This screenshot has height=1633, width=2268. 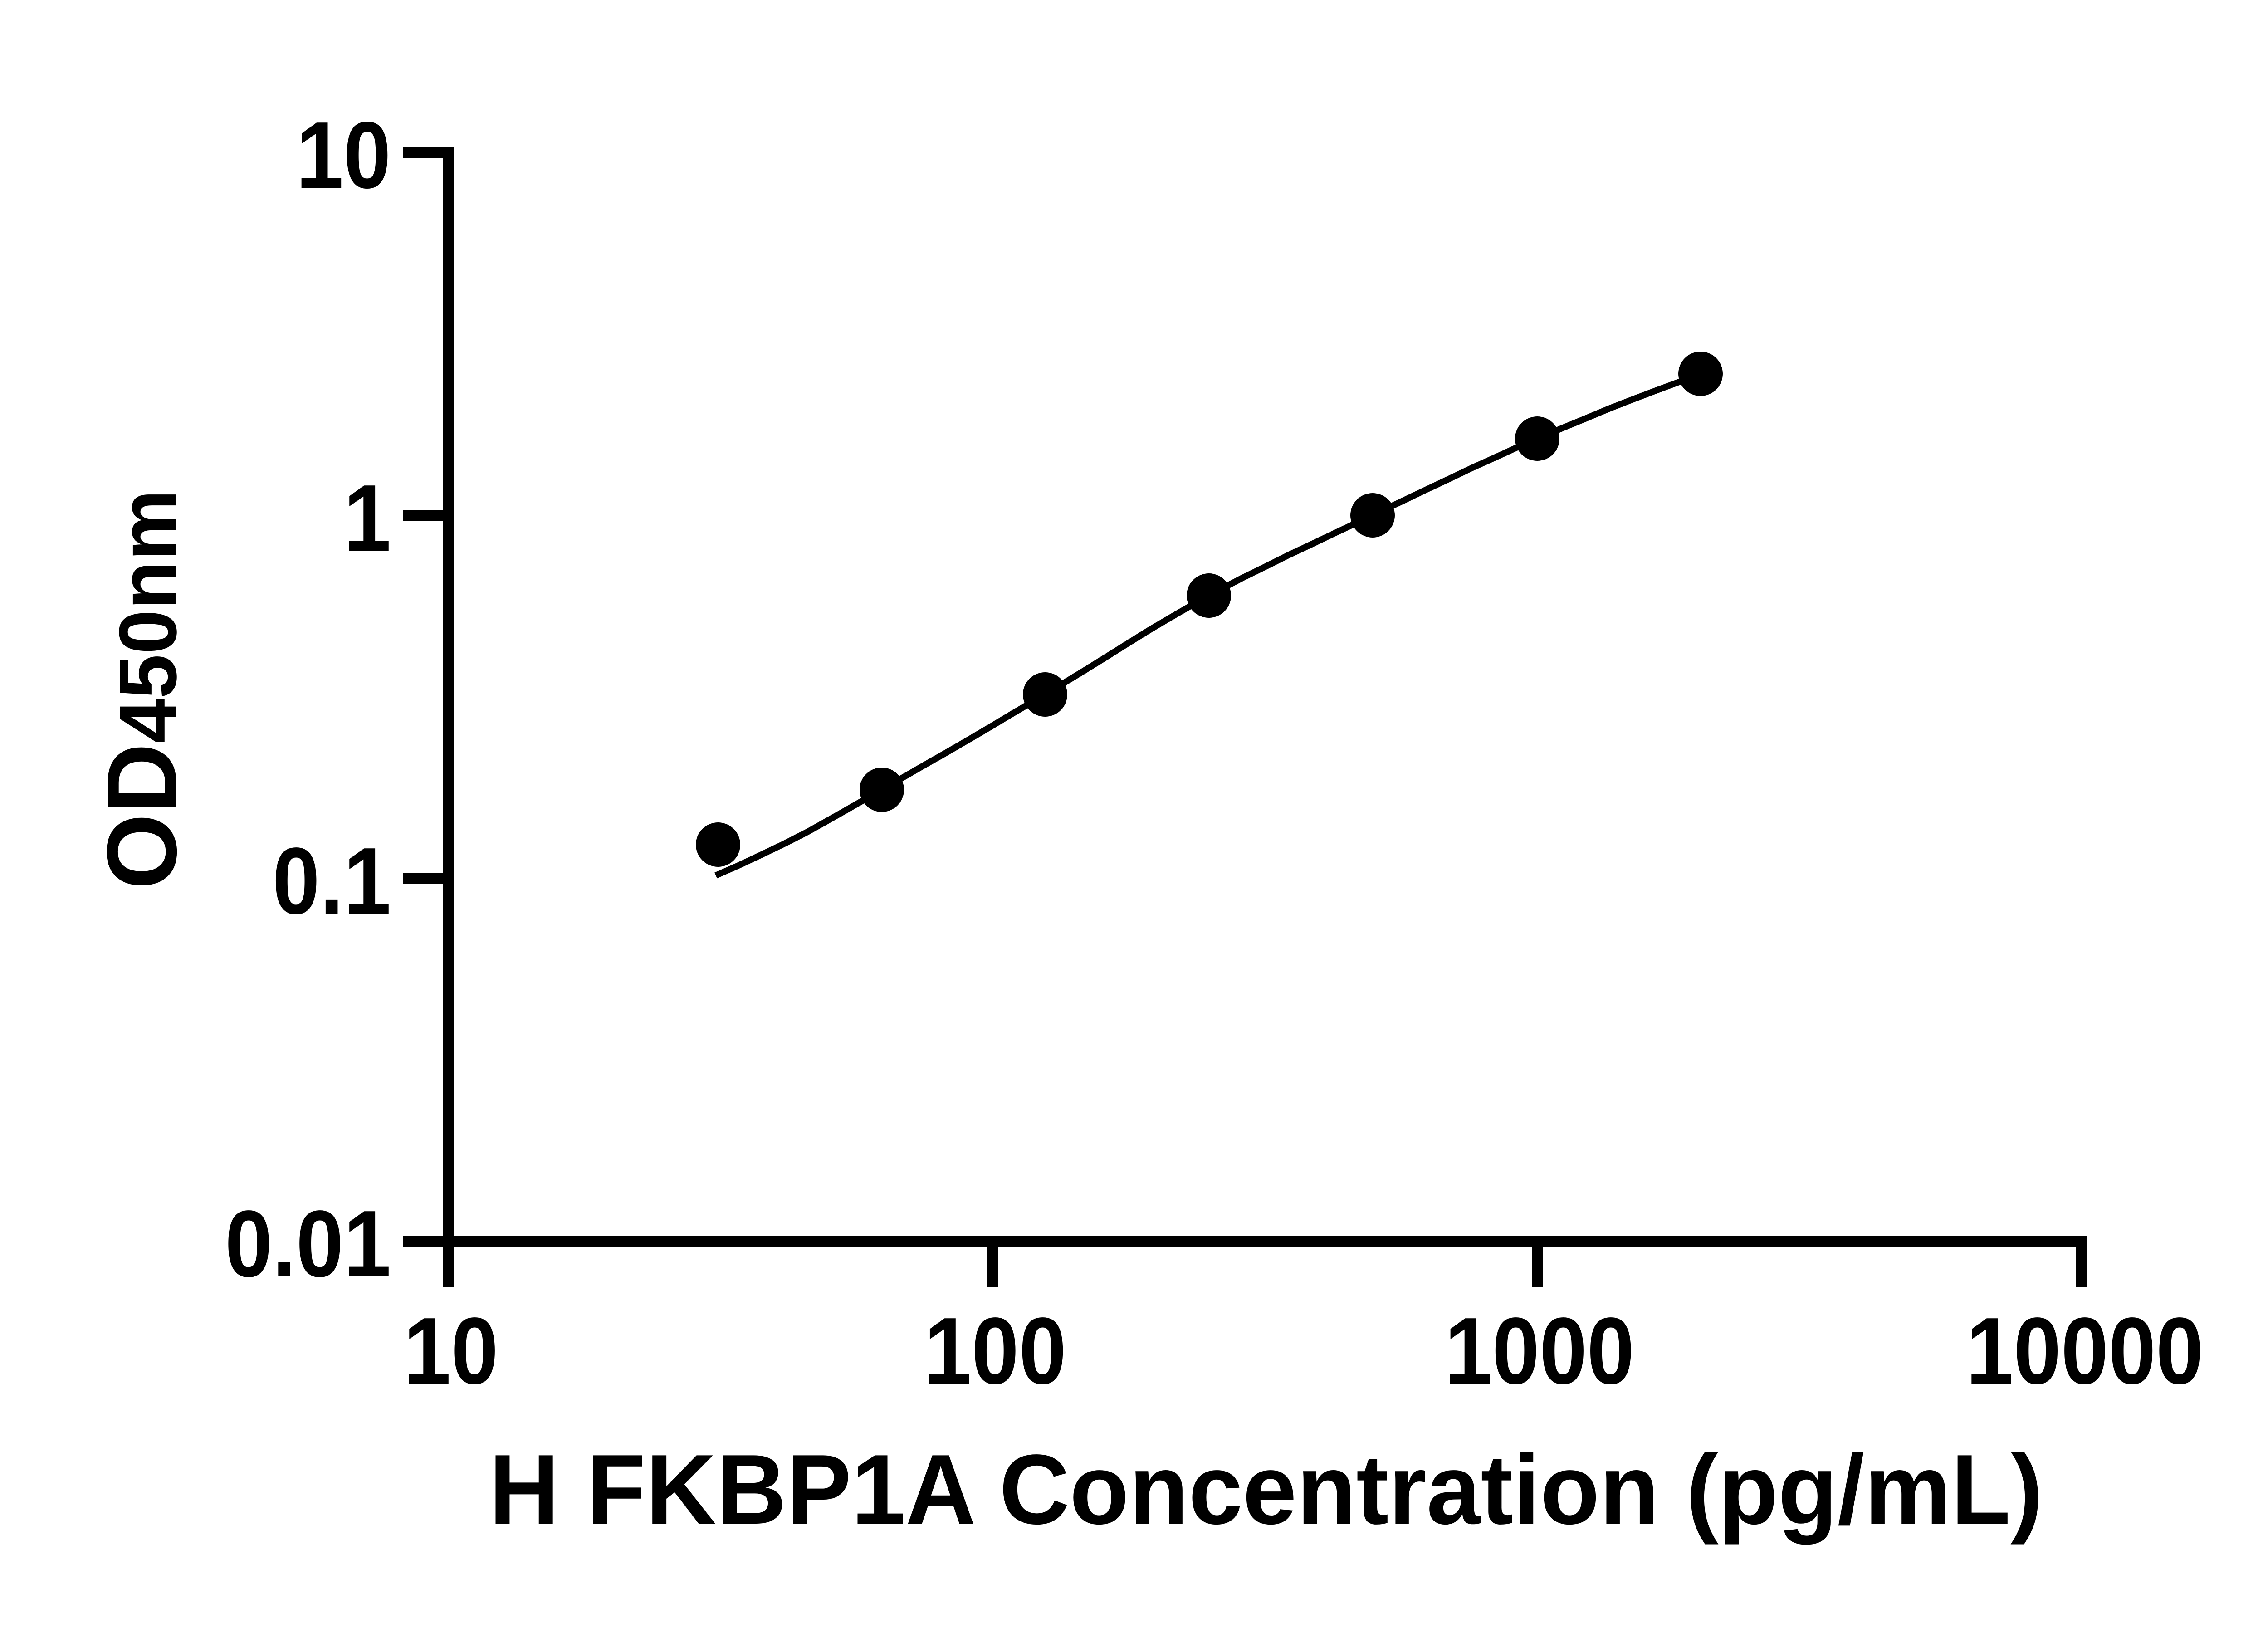 What do you see at coordinates (332, 881) in the screenshot?
I see `svg-text: 0.1` at bounding box center [332, 881].